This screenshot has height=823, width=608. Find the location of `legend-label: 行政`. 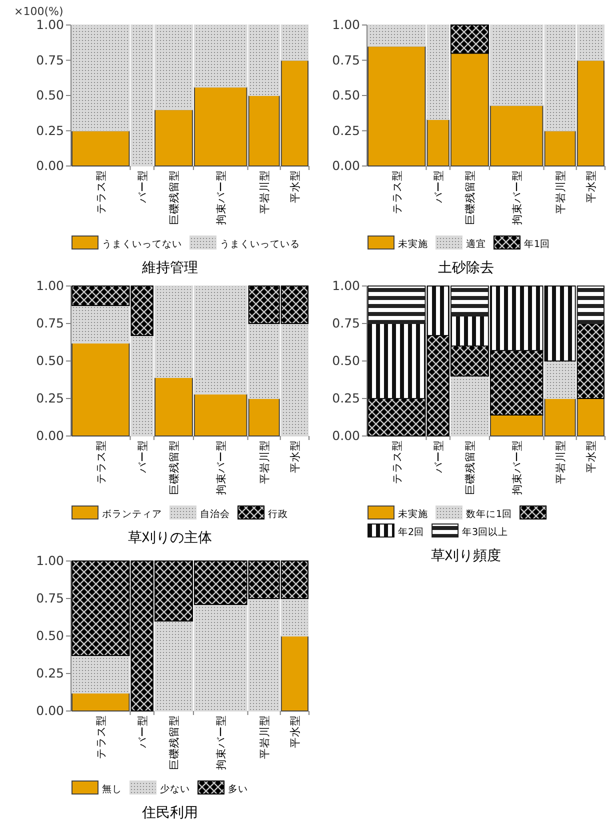

legend-label: 行政 is located at coordinates (278, 514).